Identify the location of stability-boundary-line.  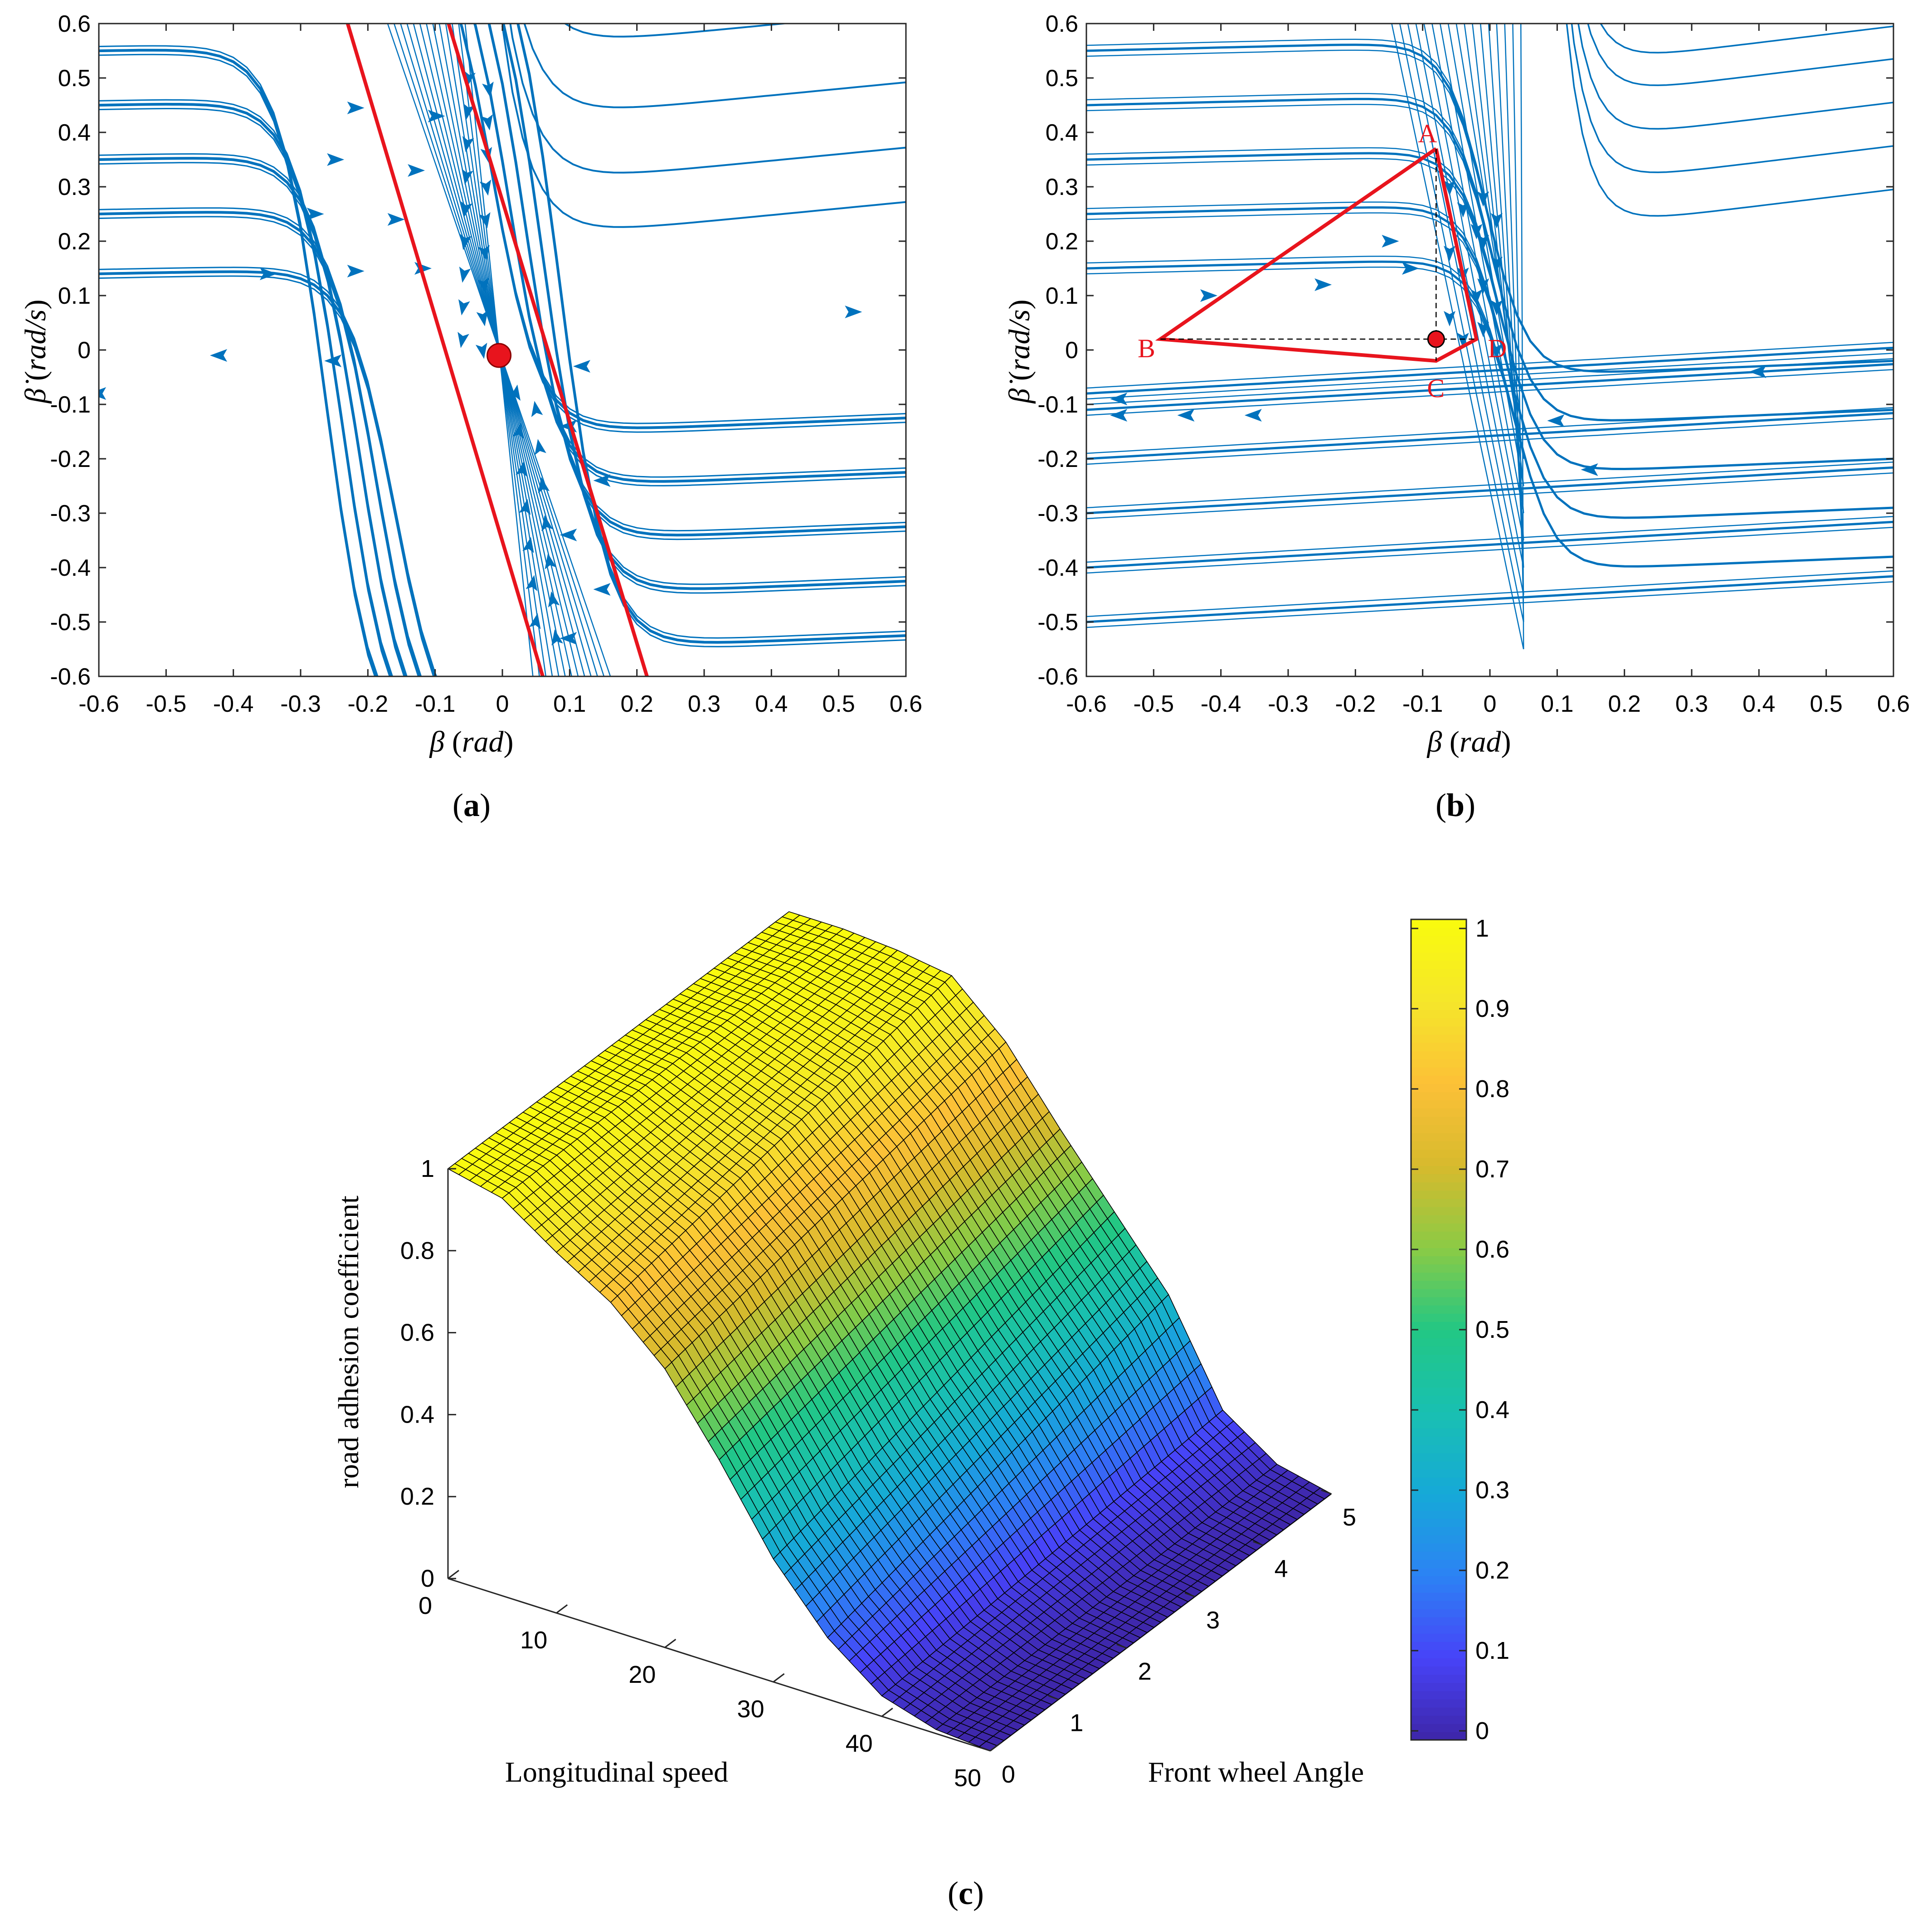
(548, 350).